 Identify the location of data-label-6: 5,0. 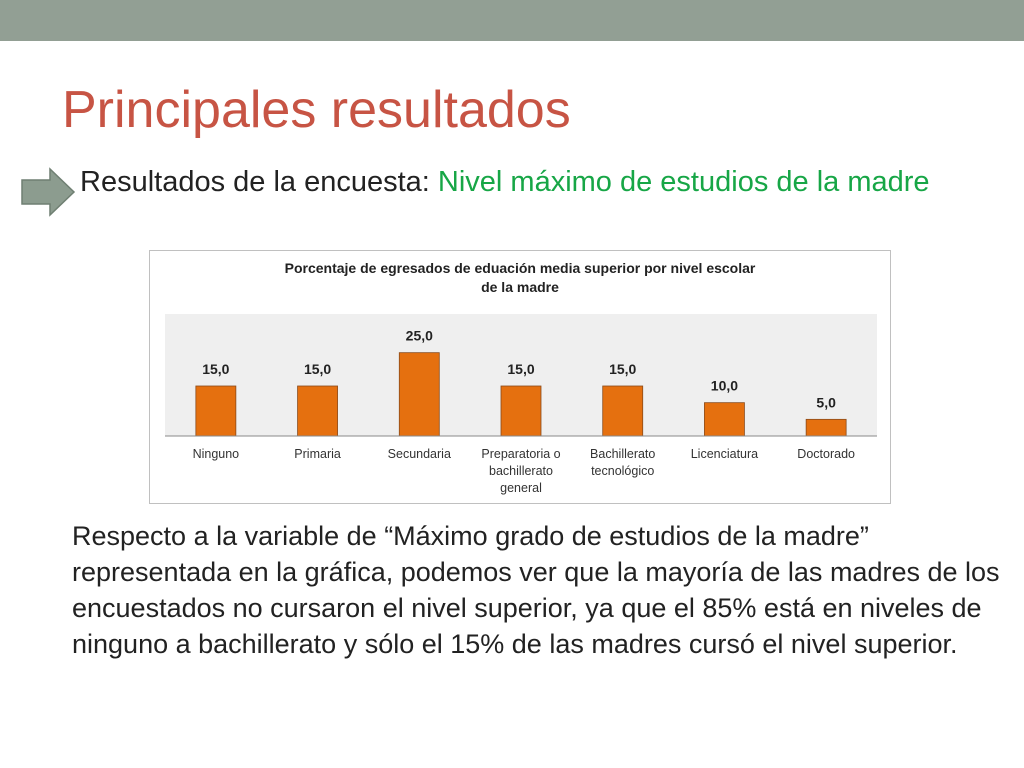
(826, 402).